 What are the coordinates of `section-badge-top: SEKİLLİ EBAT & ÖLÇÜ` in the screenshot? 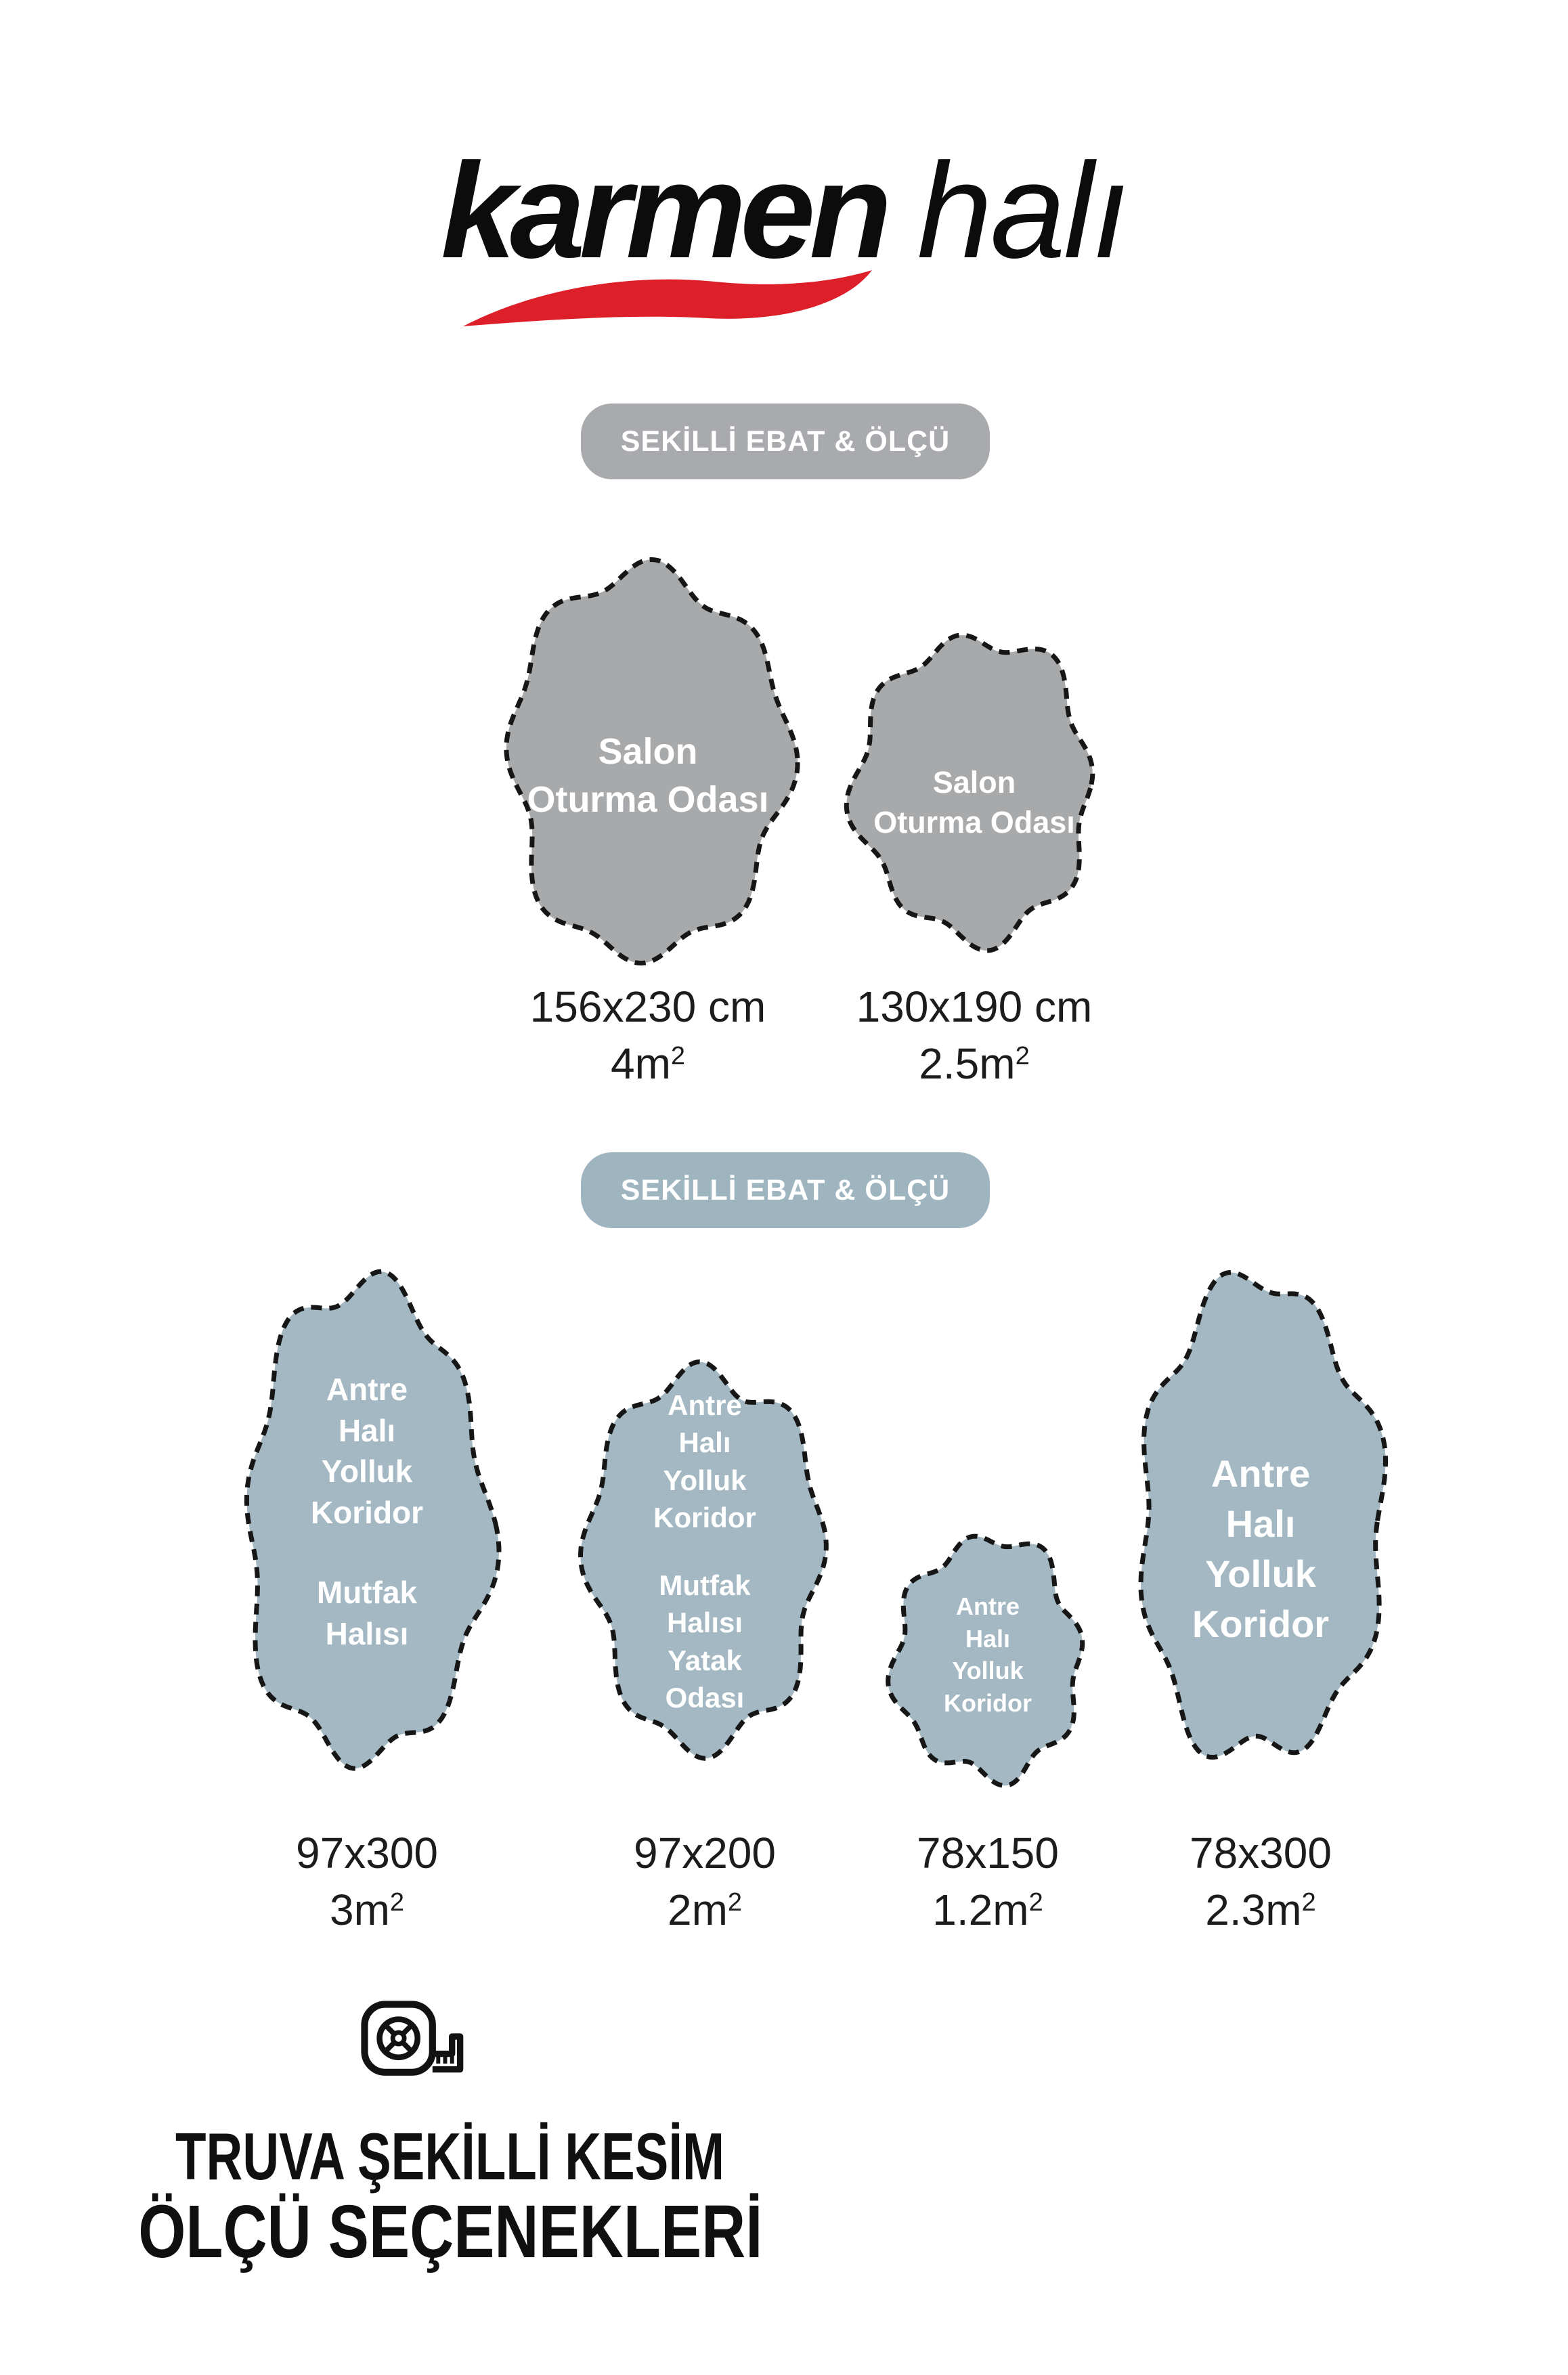 It's located at (785, 441).